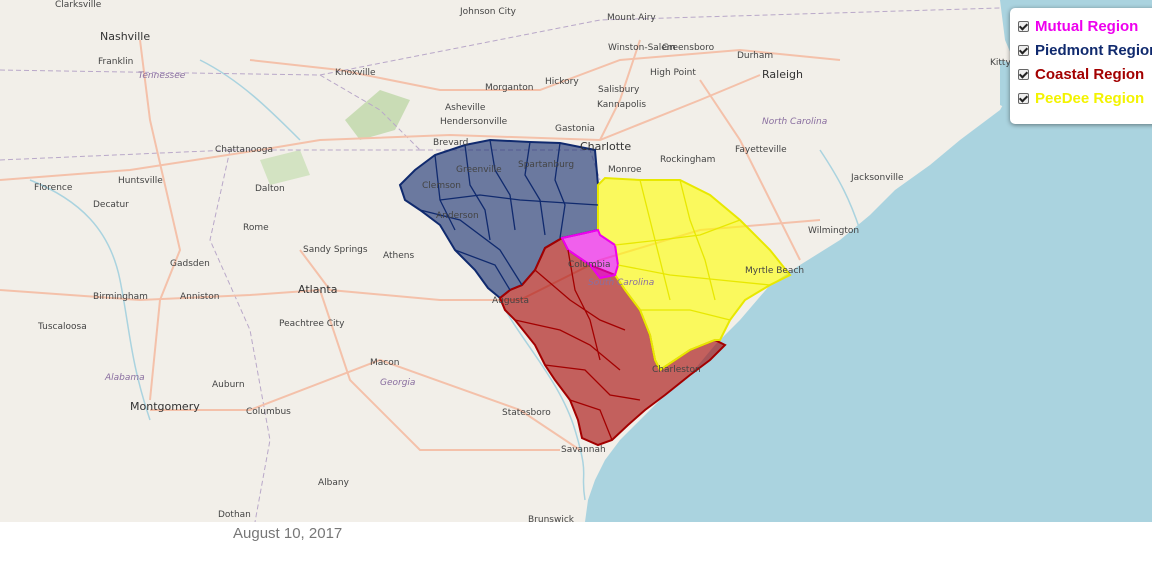  Describe the element at coordinates (1090, 98) in the screenshot. I see `layer-label: PeeDee Region` at that location.